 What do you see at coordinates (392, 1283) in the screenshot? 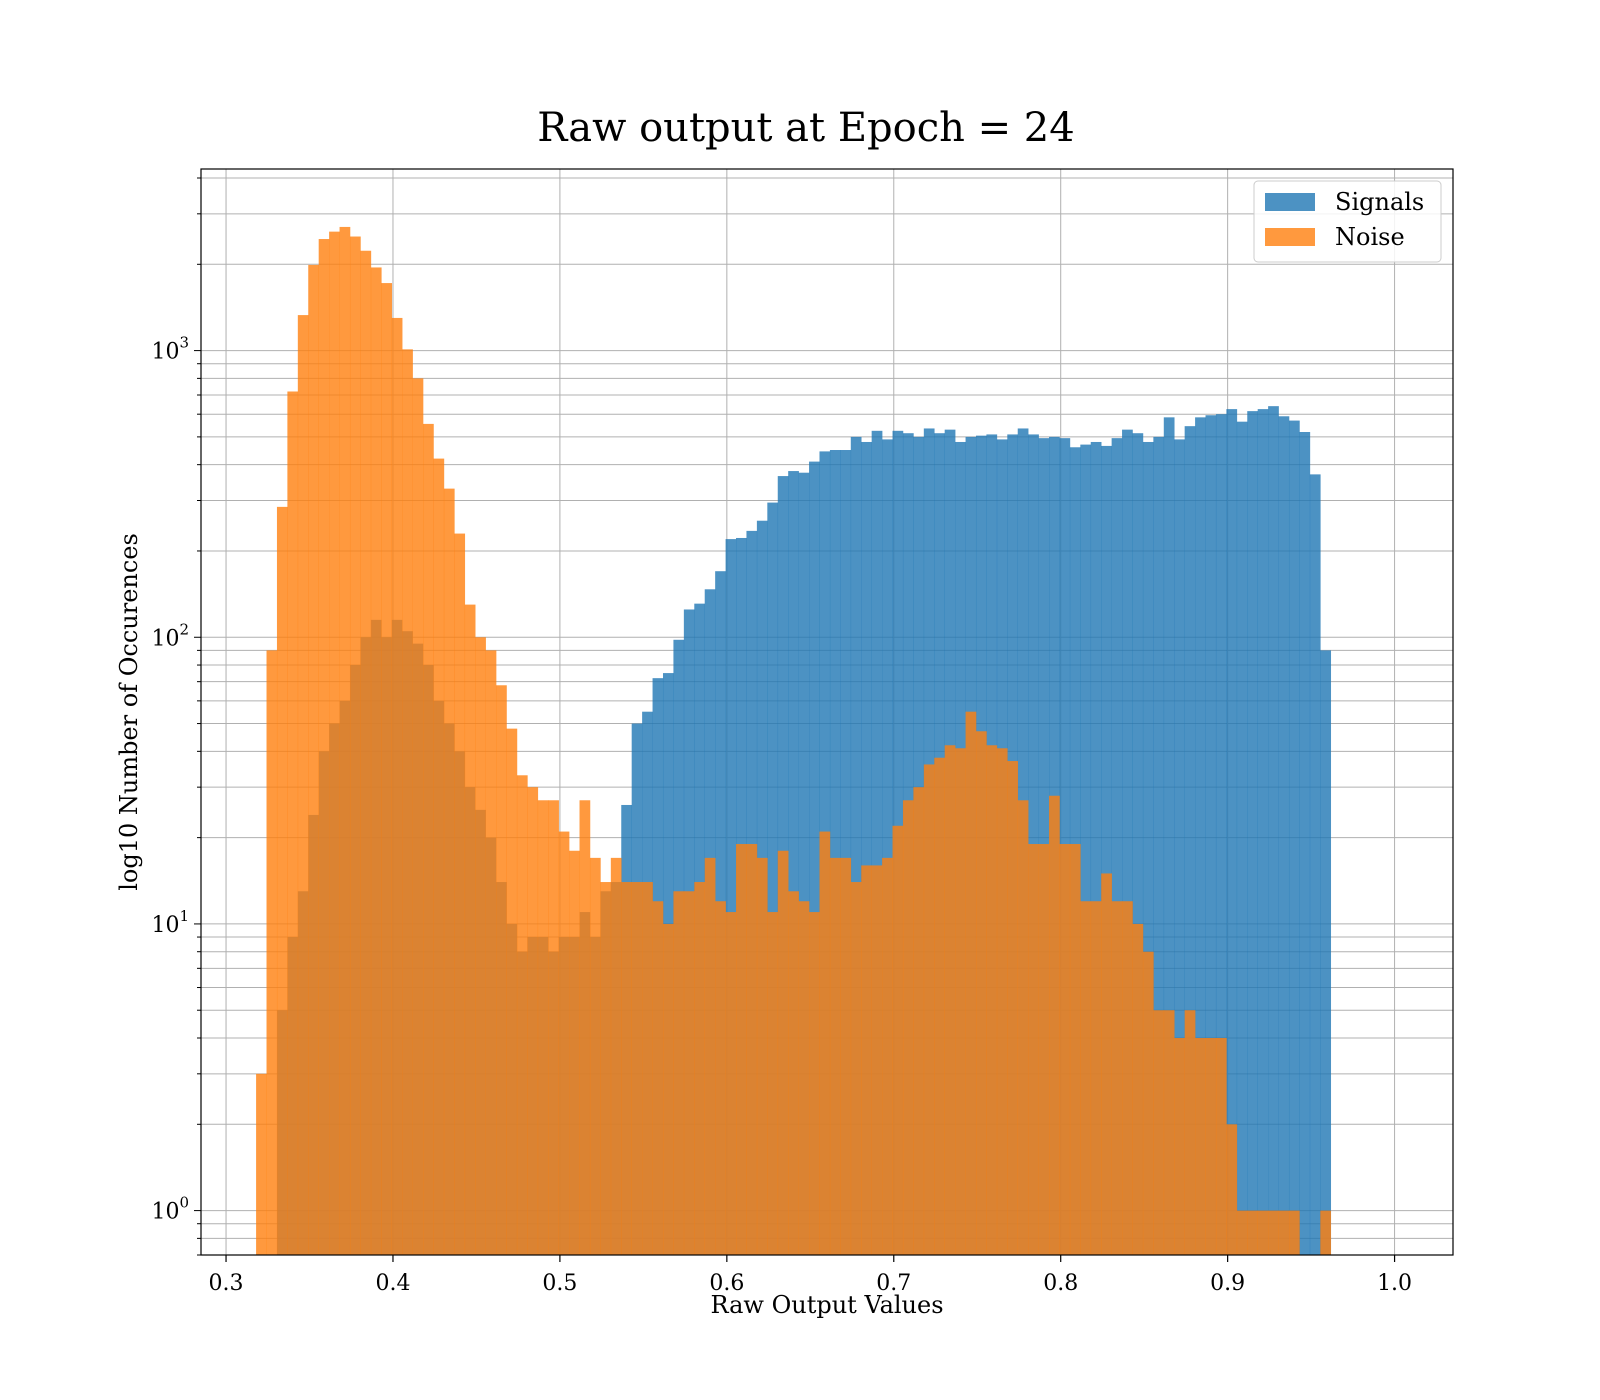
I see `x-tick-label: 0.4` at bounding box center [392, 1283].